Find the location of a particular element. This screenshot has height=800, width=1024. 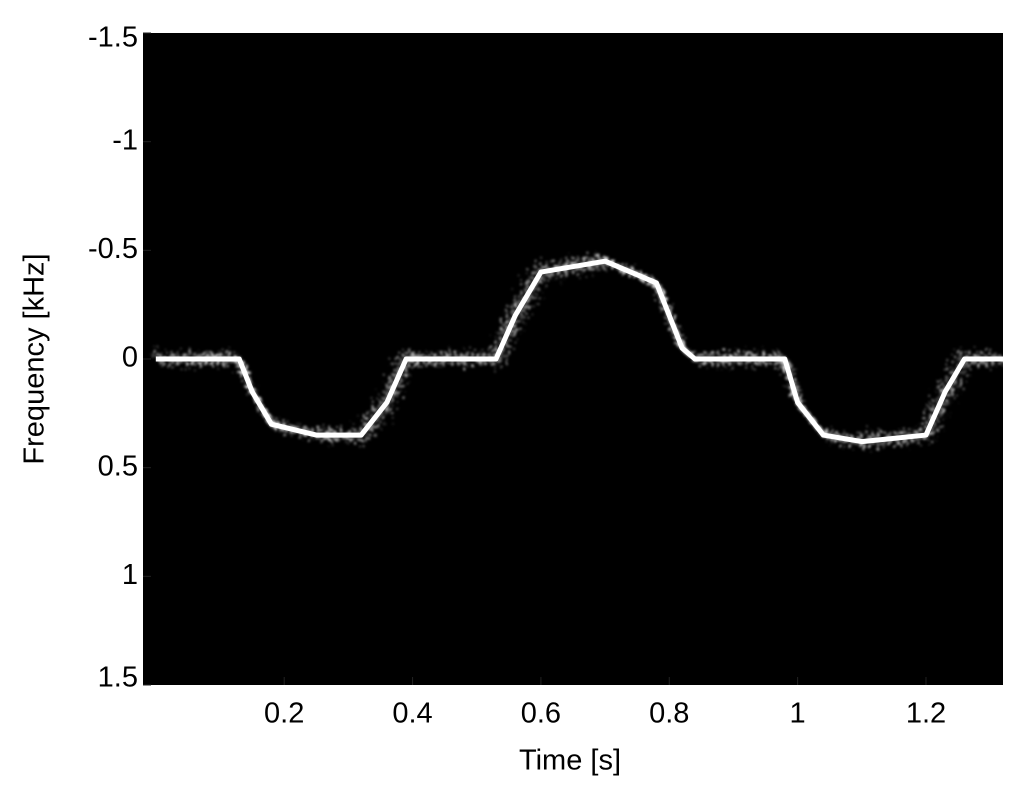

x-tick-label: 0.6 is located at coordinates (541, 714).